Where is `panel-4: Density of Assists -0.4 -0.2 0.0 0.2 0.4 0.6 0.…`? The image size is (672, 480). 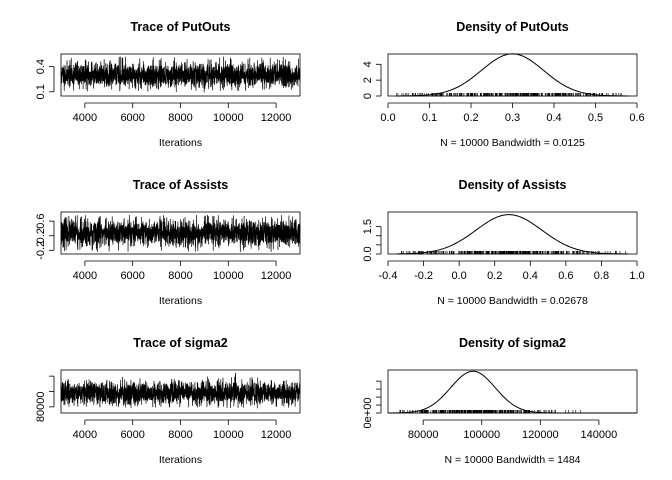 panel-4: Density of Assists -0.4 -0.2 0.0 0.2 0.4 0.6 0.… is located at coordinates (503, 242).